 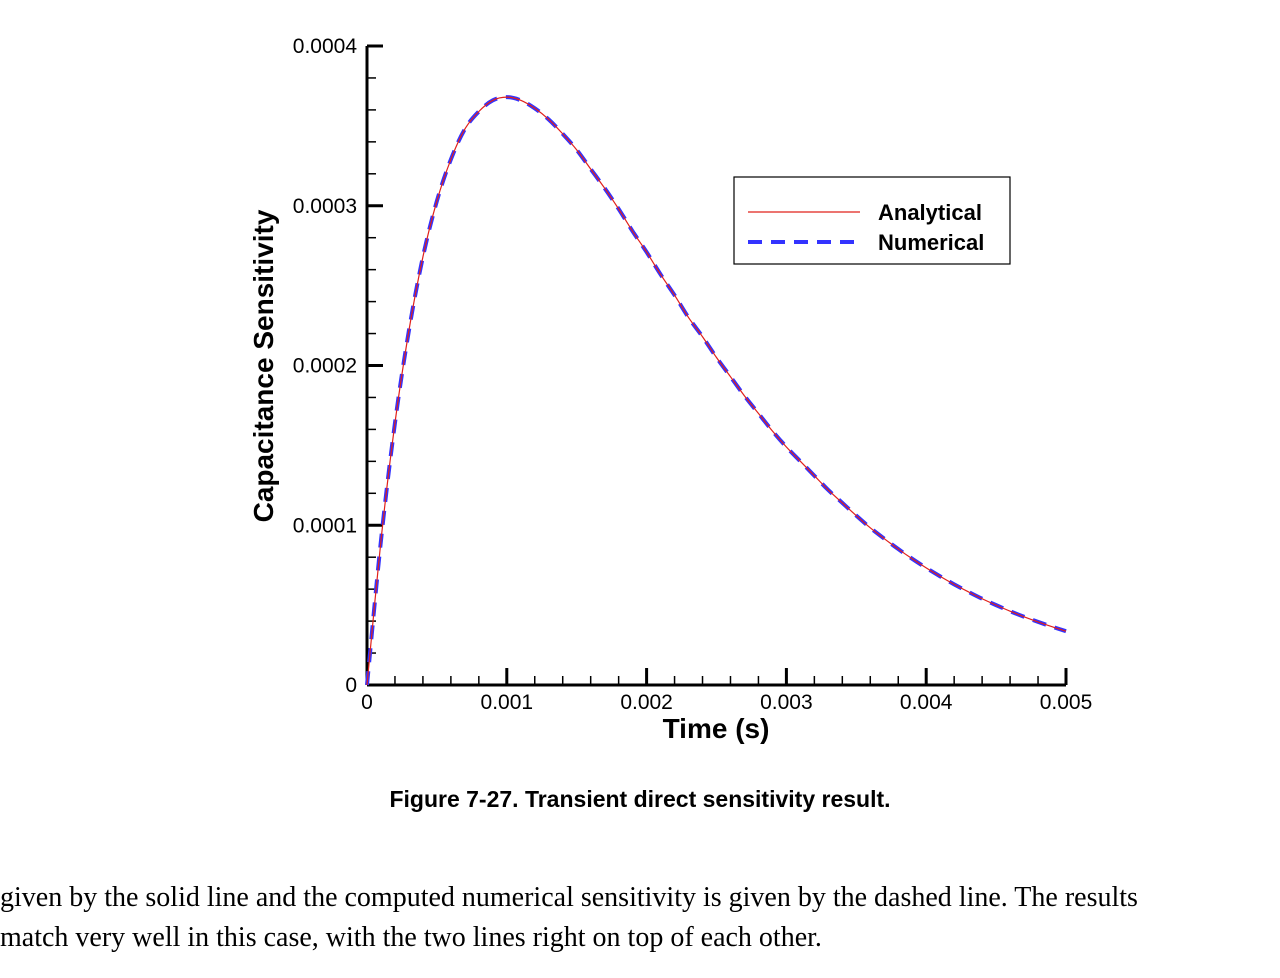 I want to click on chart-legend: Analytical Numerical, so click(x=872, y=220).